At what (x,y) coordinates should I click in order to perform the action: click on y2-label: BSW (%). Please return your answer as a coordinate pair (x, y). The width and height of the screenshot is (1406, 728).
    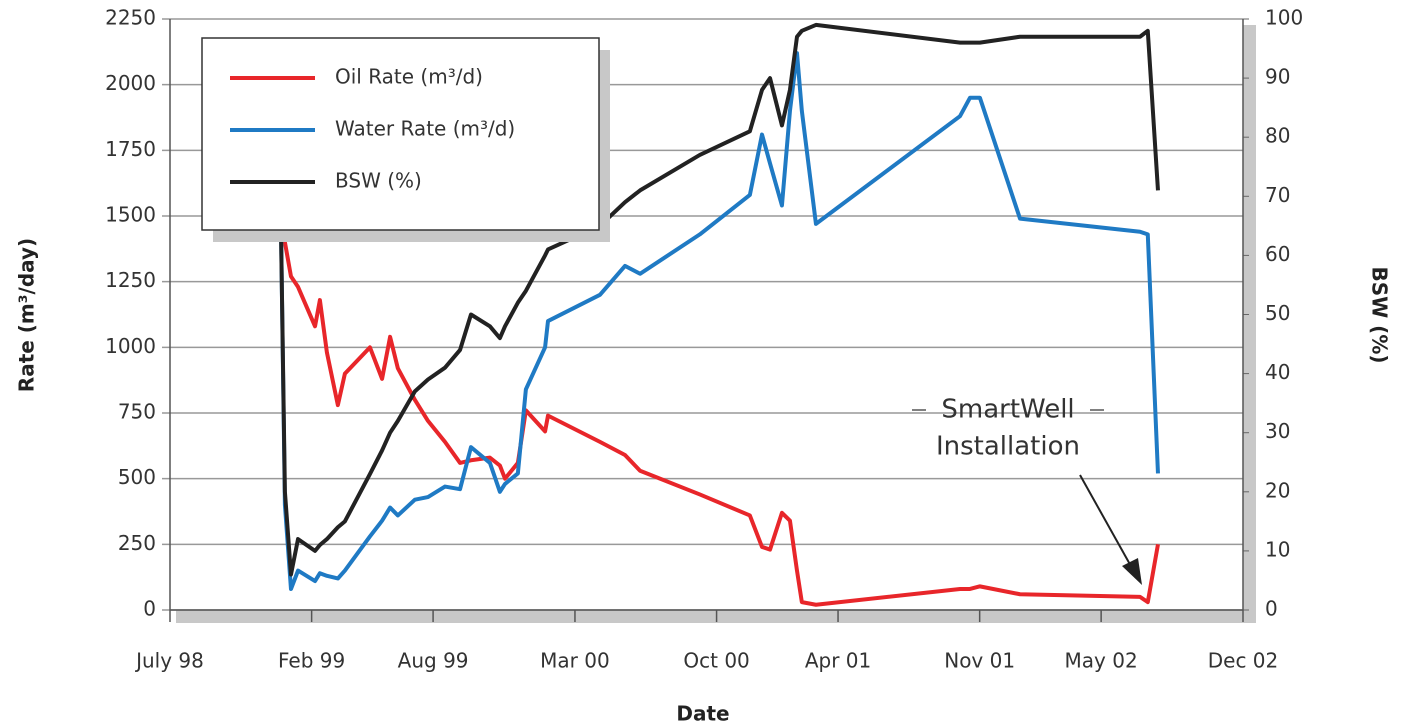
    Looking at the image, I should click on (1380, 315).